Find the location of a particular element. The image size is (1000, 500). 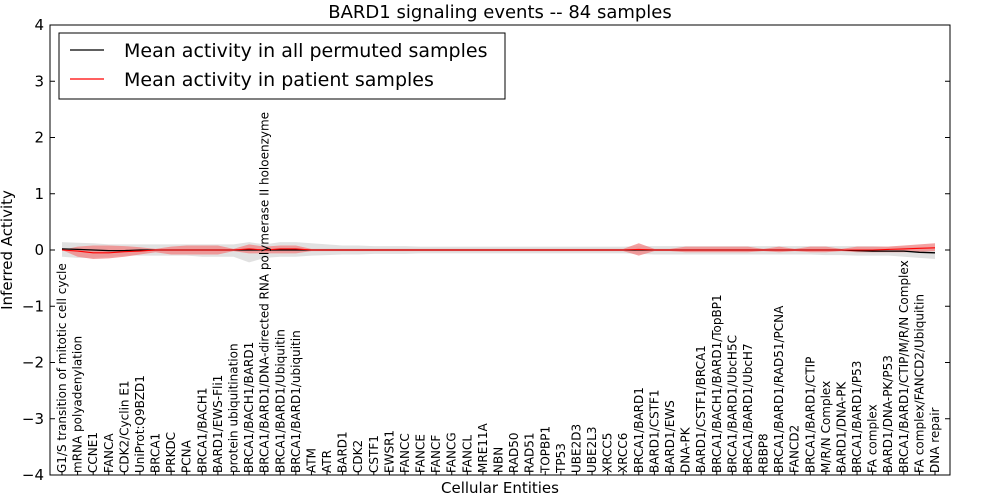

x-category-label: CDK2 is located at coordinates (358, 456).